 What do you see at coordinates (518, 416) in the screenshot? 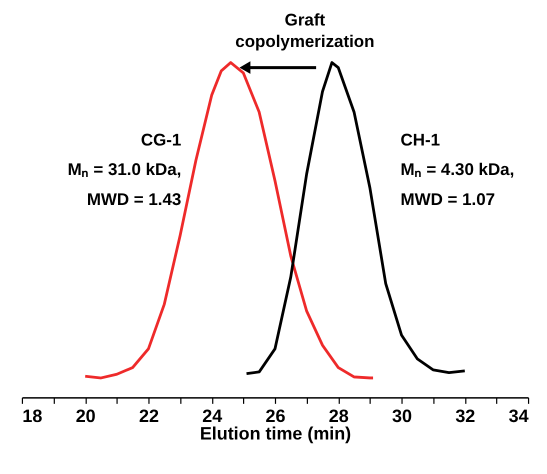
I see `x-tick-label: 34` at bounding box center [518, 416].